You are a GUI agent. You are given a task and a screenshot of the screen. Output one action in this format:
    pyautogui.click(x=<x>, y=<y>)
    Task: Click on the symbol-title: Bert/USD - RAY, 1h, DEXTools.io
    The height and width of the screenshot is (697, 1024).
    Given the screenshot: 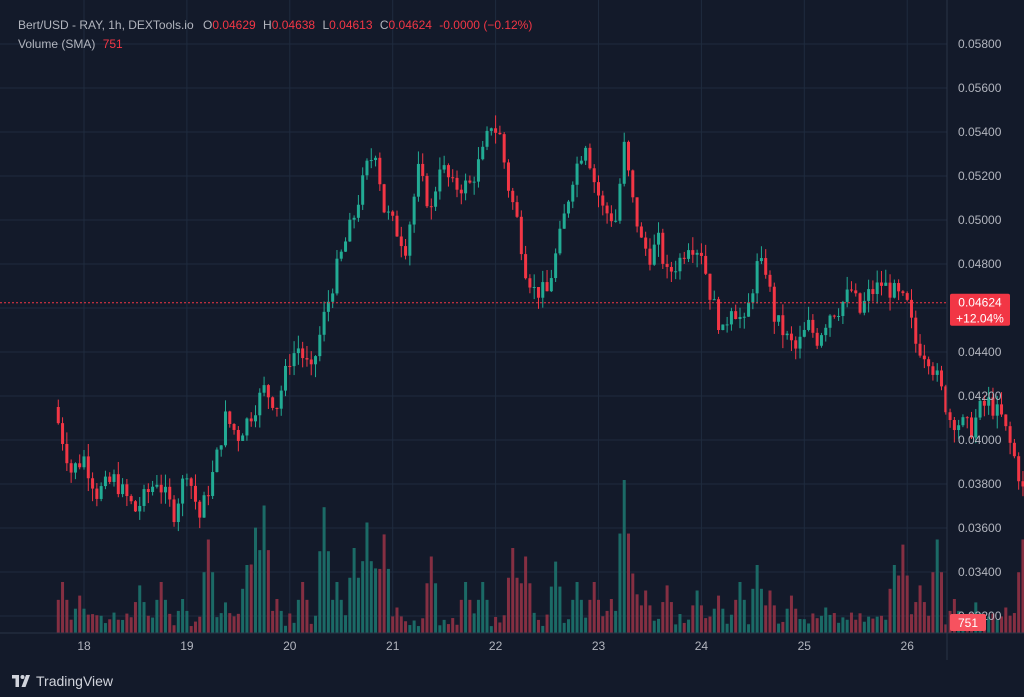 What is the action you would take?
    pyautogui.click(x=106, y=25)
    